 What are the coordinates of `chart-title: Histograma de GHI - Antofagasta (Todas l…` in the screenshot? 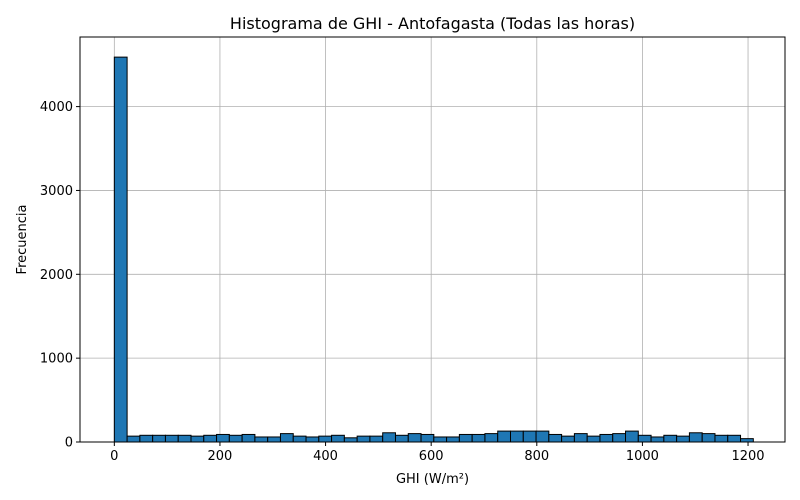 It's located at (432, 23).